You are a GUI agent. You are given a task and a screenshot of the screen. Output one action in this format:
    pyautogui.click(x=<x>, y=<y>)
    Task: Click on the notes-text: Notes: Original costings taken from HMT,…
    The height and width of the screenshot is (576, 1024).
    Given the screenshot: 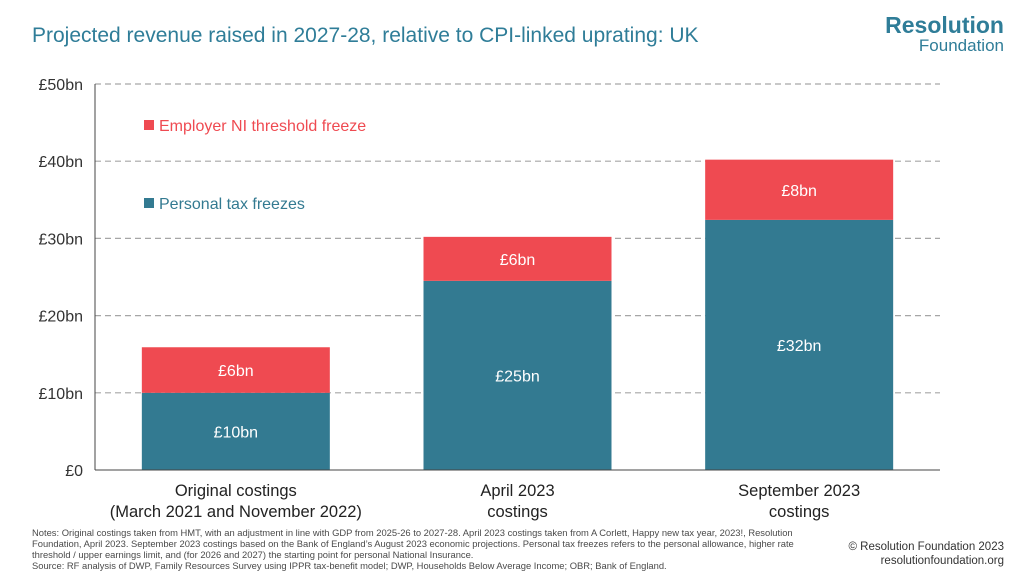 What is the action you would take?
    pyautogui.click(x=413, y=543)
    